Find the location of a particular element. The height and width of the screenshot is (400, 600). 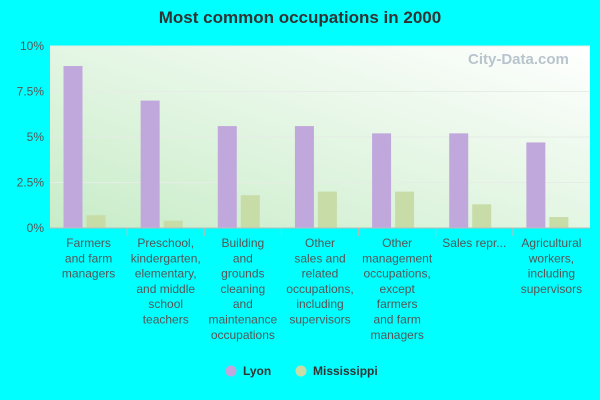

legend-label-lyon: Lyon is located at coordinates (257, 371).